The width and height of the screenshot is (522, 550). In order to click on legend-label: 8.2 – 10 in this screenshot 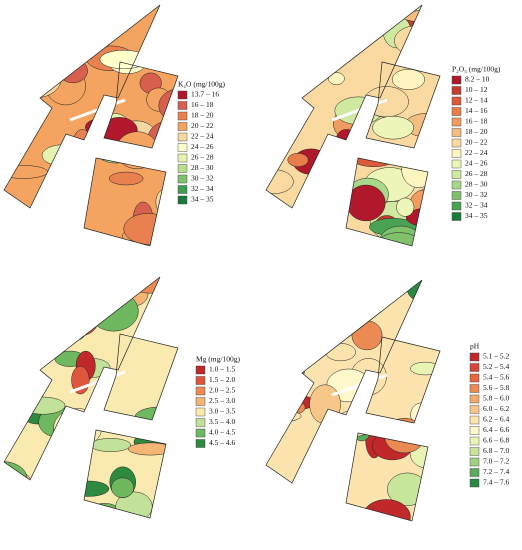, I will do `click(477, 79)`.